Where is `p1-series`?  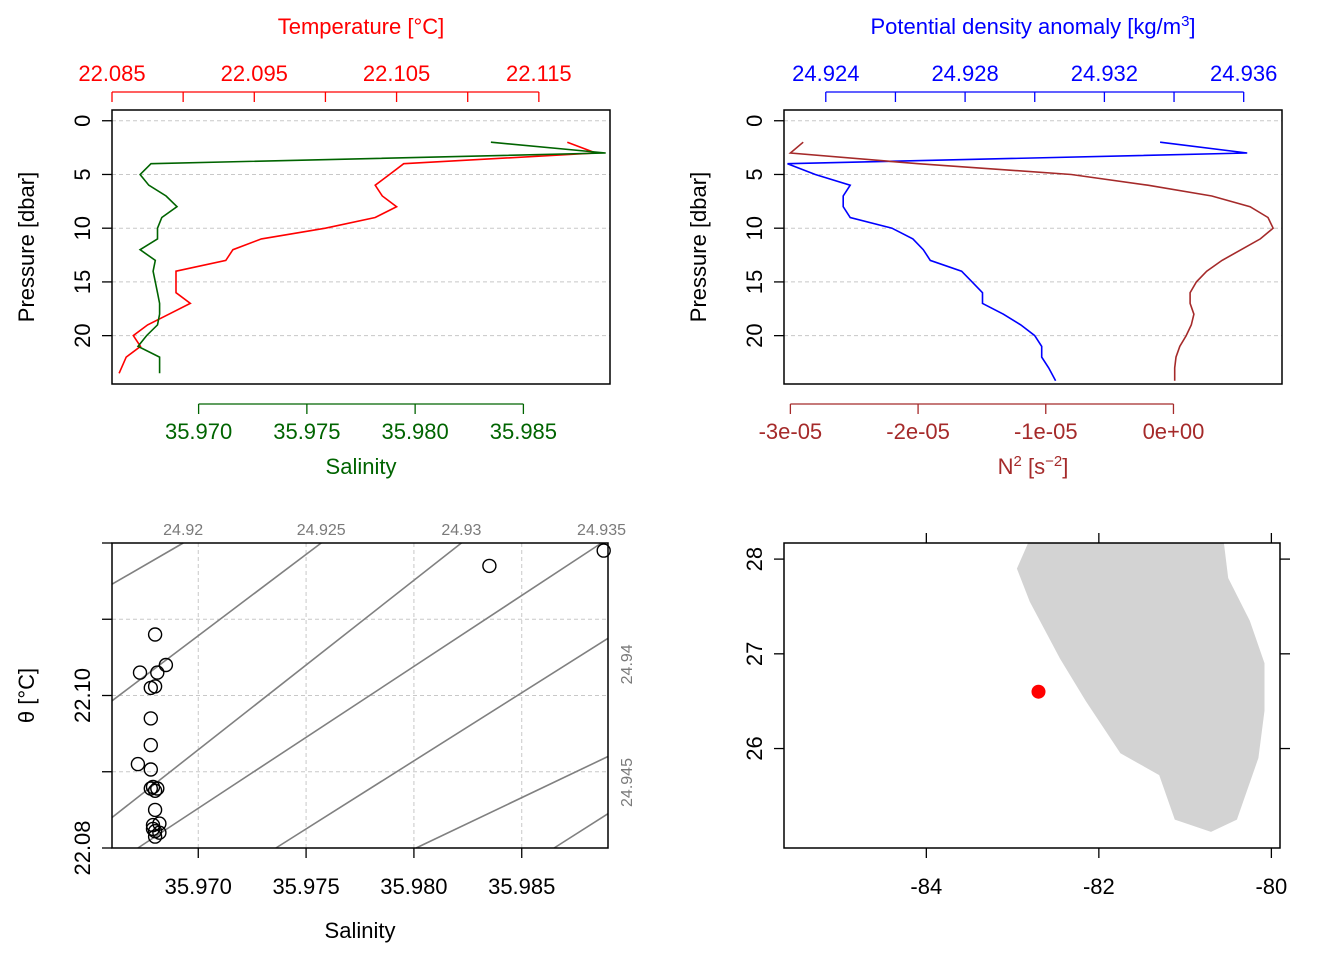
p1-series is located at coordinates (362, 257).